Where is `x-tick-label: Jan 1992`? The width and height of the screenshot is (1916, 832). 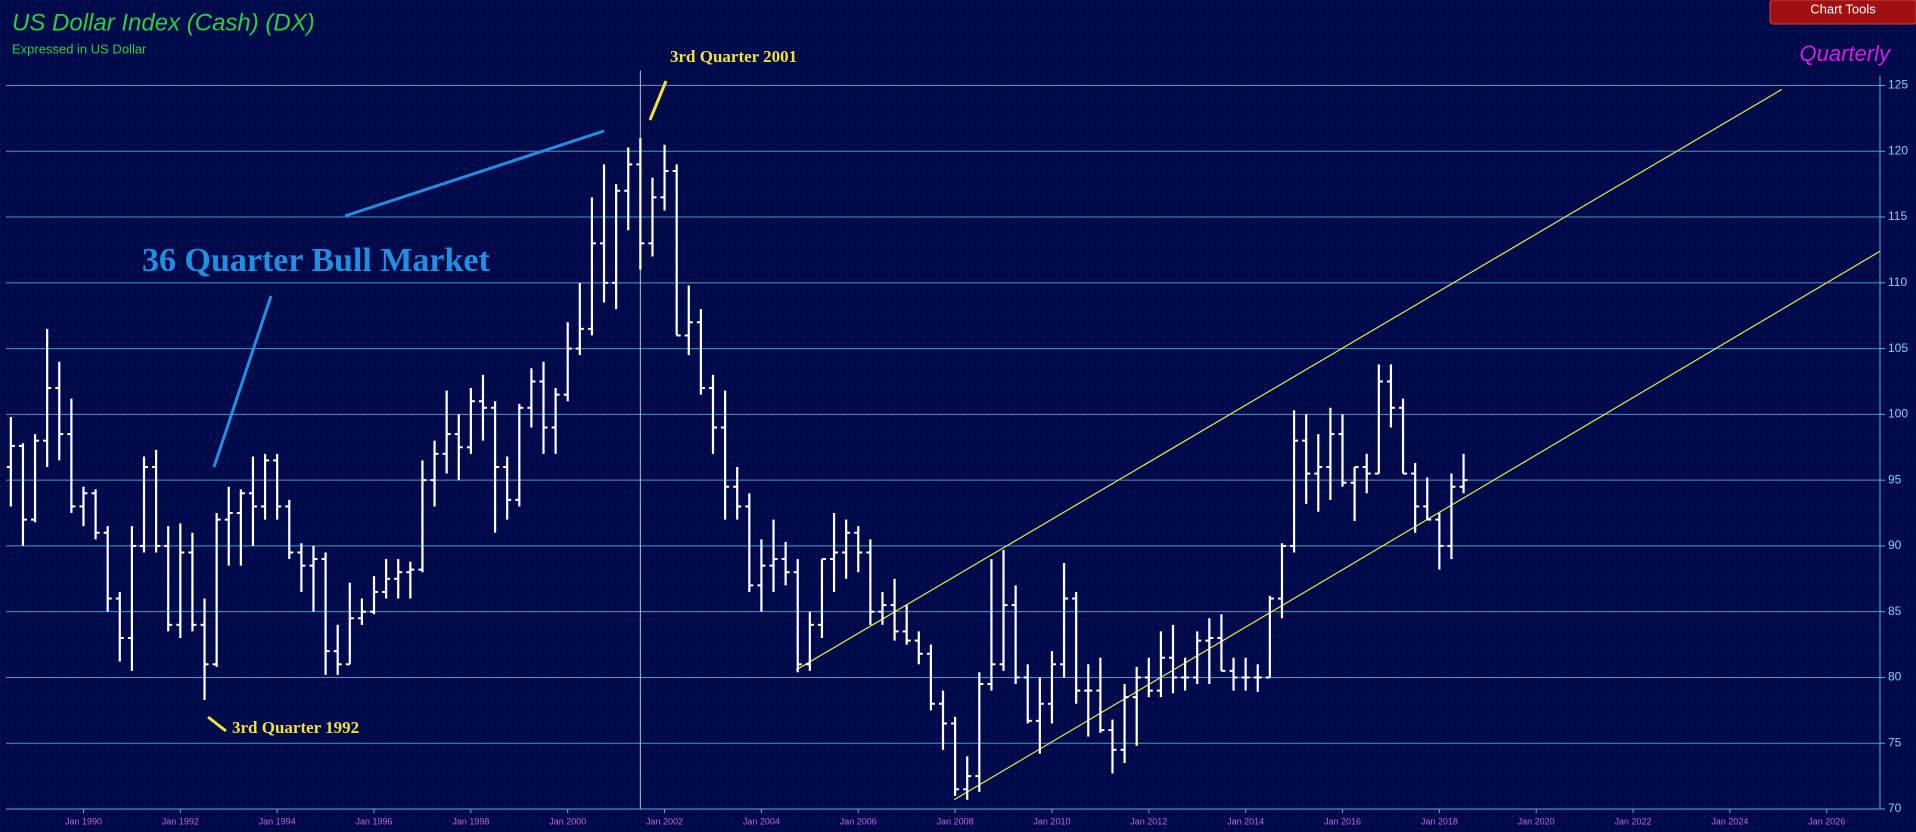
x-tick-label: Jan 1992 is located at coordinates (180, 821).